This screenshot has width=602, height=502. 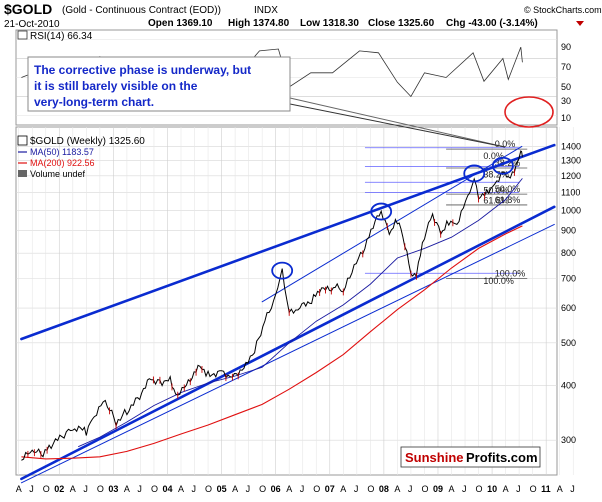 What do you see at coordinates (94, 102) in the screenshot?
I see `annotation-line-3: very-long-term chart.` at bounding box center [94, 102].